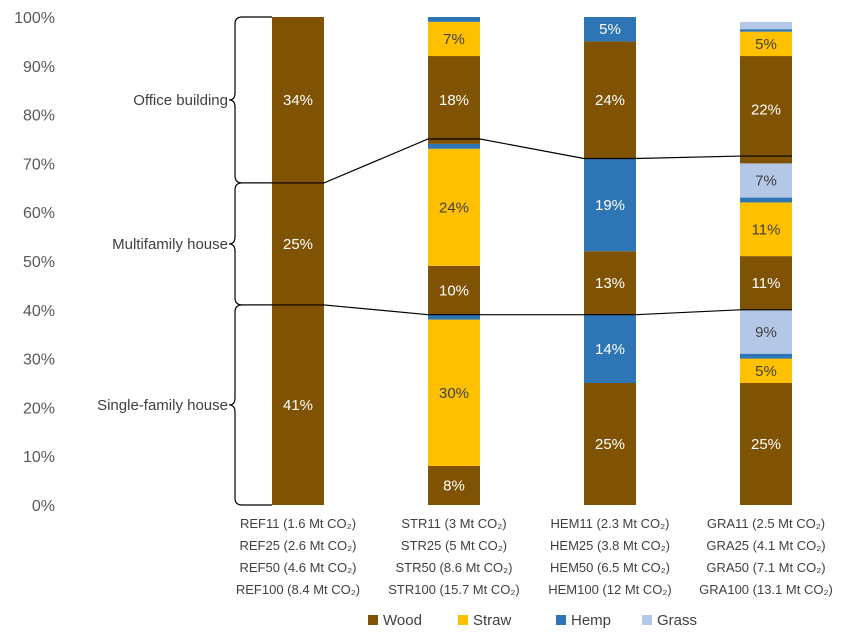  I want to click on data-label: 30%, so click(454, 393).